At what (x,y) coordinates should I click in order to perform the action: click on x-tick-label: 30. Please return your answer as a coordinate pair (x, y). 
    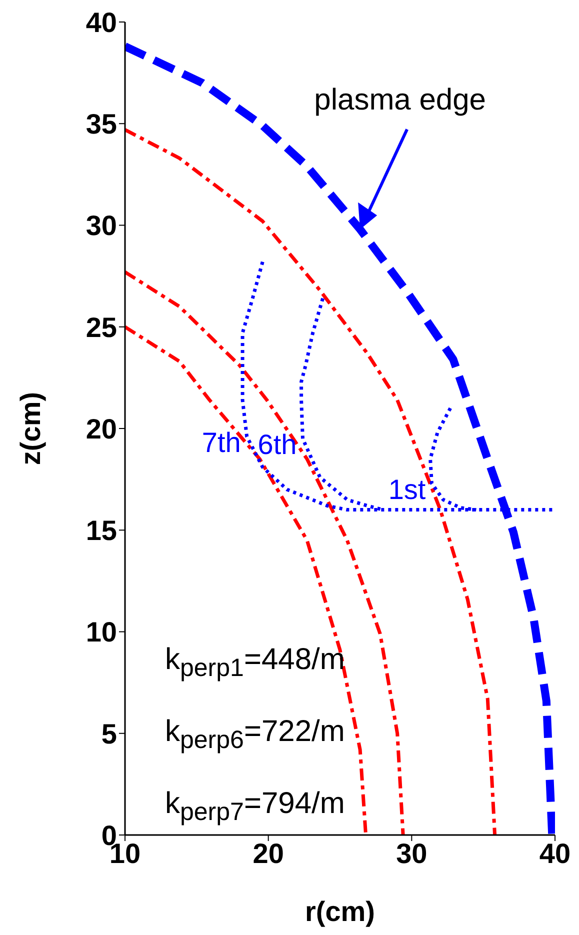
    Looking at the image, I should click on (412, 853).